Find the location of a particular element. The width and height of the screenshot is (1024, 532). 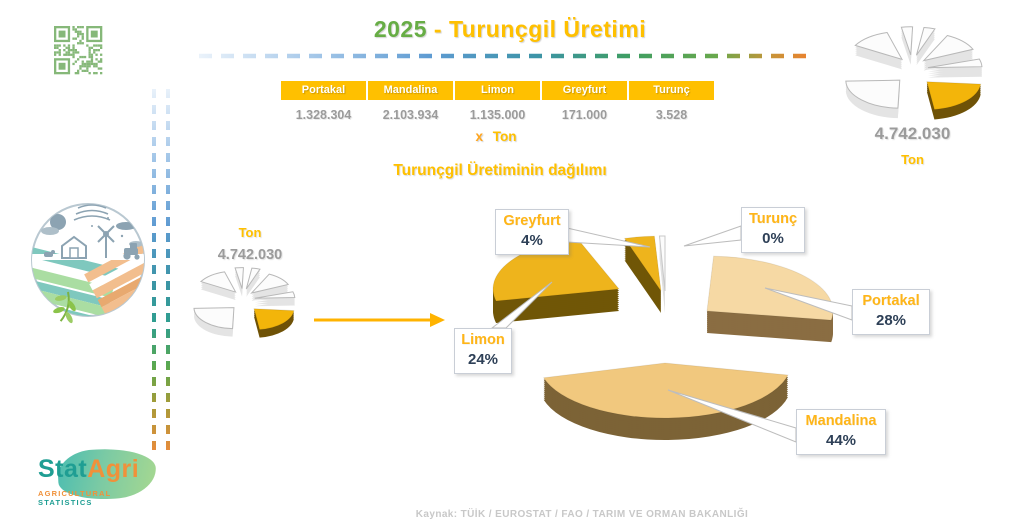

pie-label-turunc: Turunç 0% is located at coordinates (773, 230).